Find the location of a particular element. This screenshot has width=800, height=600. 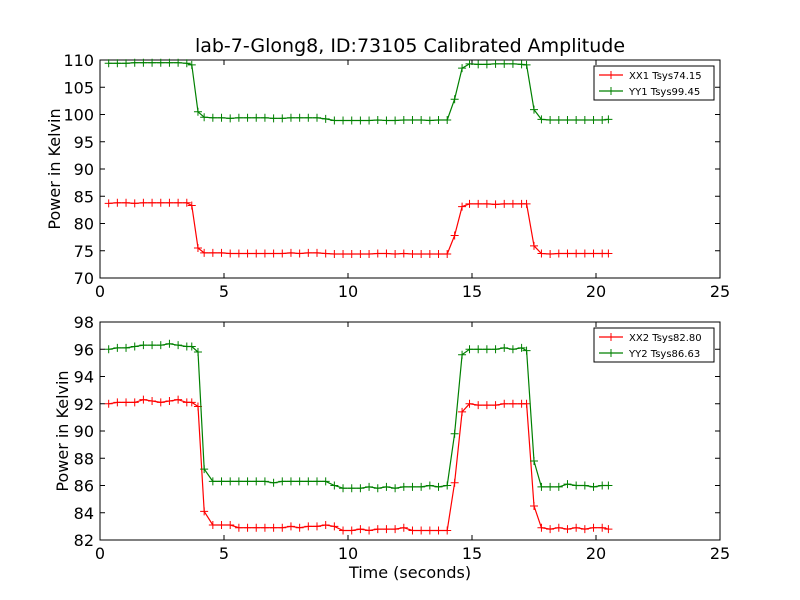

y-tick-label: 110 is located at coordinates (78, 60).